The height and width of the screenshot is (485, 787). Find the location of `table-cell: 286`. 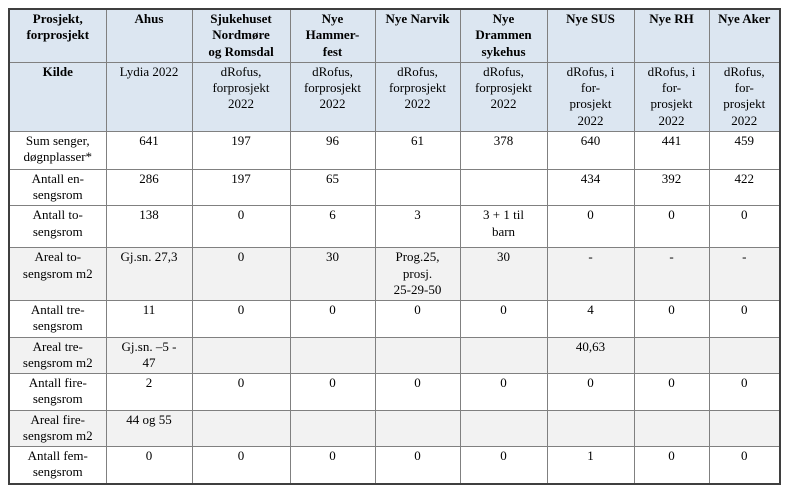

table-cell: 286 is located at coordinates (149, 187).